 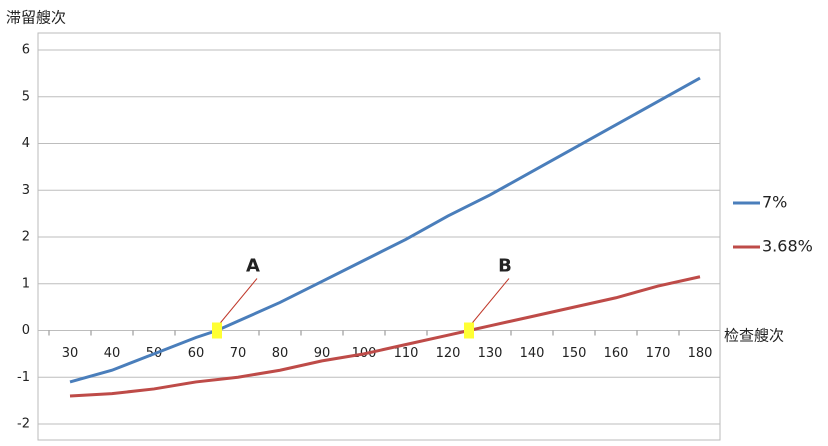 I want to click on x-tick-label: 160, so click(x=616, y=353).